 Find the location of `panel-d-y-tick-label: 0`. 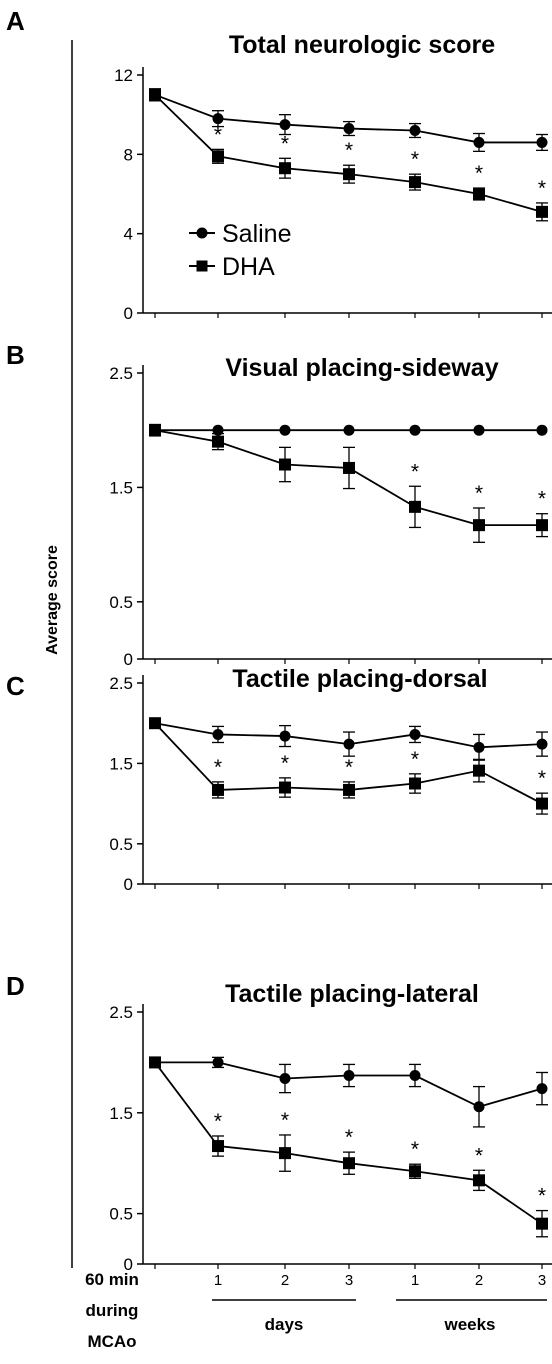

panel-d-y-tick-label: 0 is located at coordinates (128, 1264).